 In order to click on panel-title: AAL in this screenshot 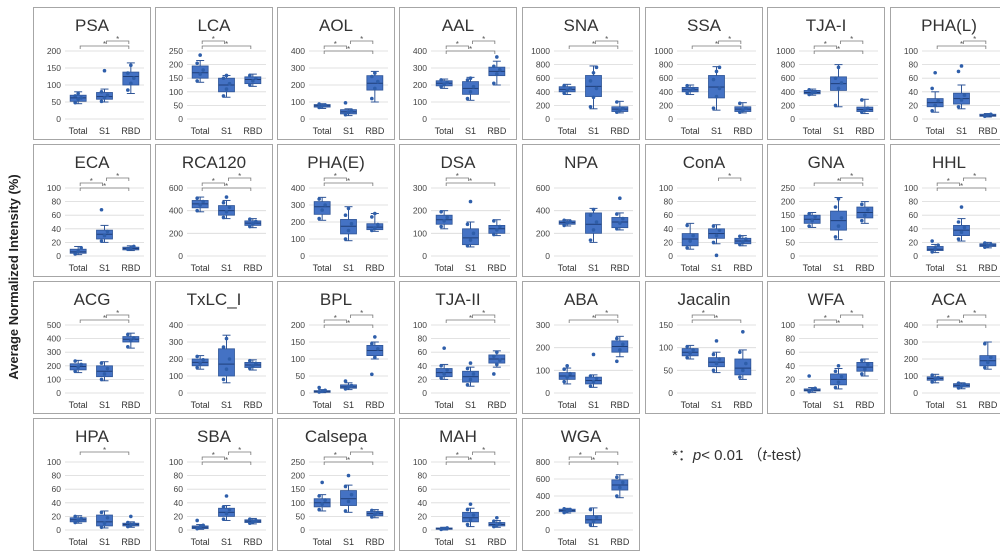, I will do `click(458, 25)`.